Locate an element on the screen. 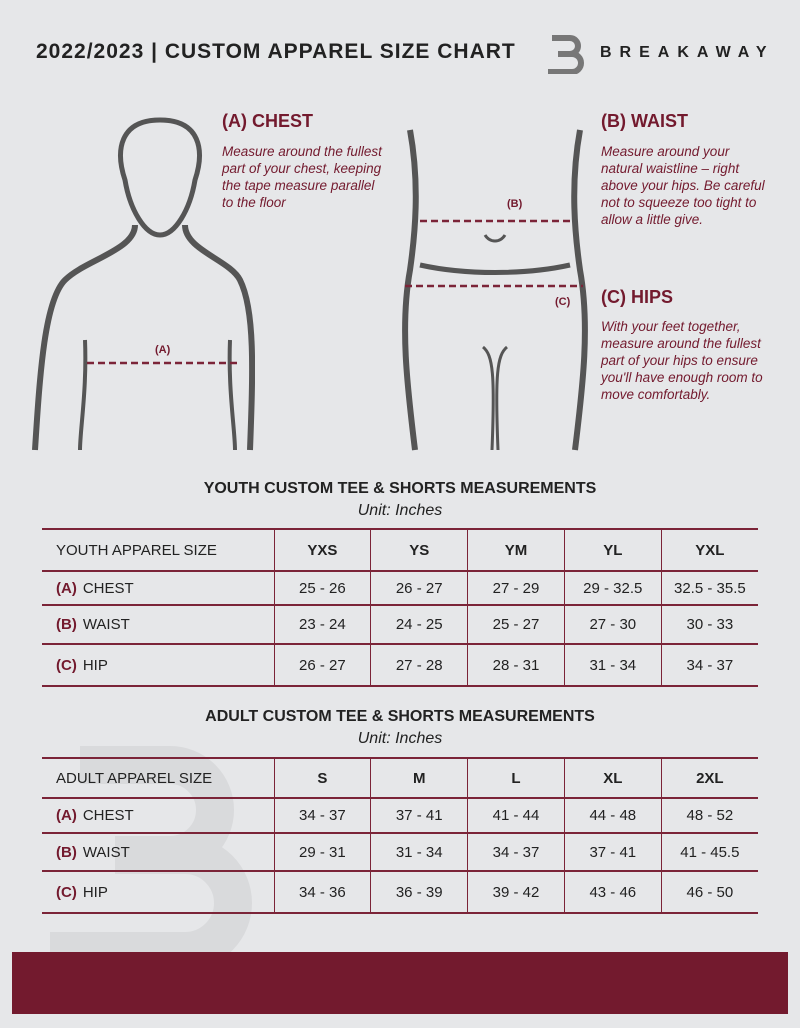 The image size is (800, 1028). size-header: YS is located at coordinates (419, 550).